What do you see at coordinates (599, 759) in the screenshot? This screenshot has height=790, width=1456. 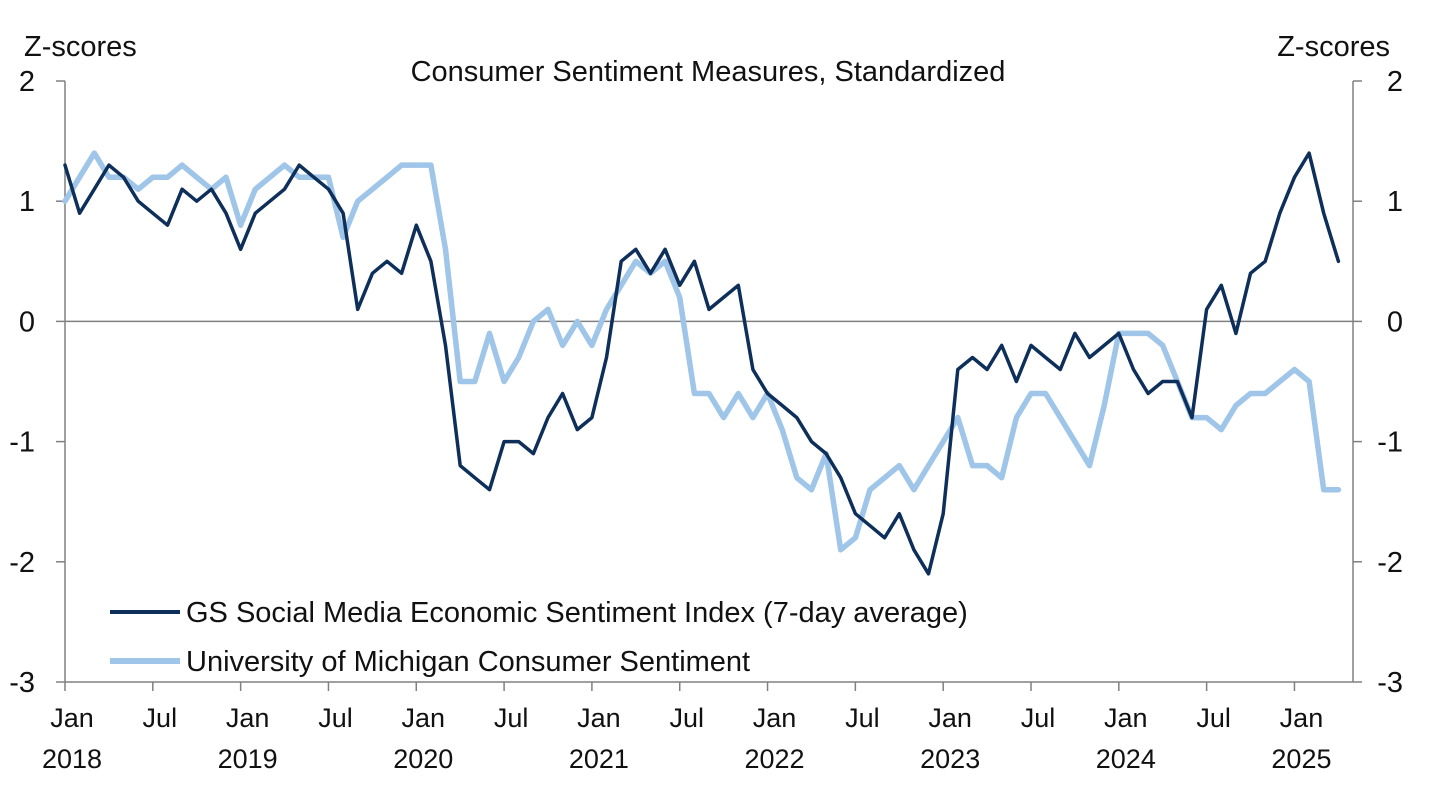 I see `x-tick-label-year: 2021` at bounding box center [599, 759].